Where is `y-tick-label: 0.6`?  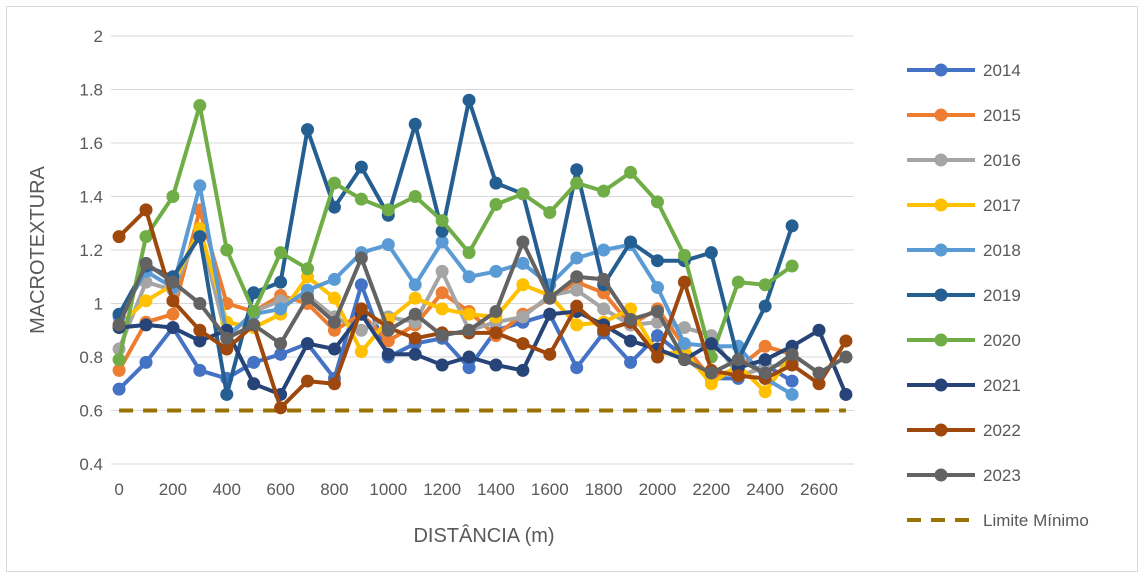 y-tick-label: 0.6 is located at coordinates (91, 411).